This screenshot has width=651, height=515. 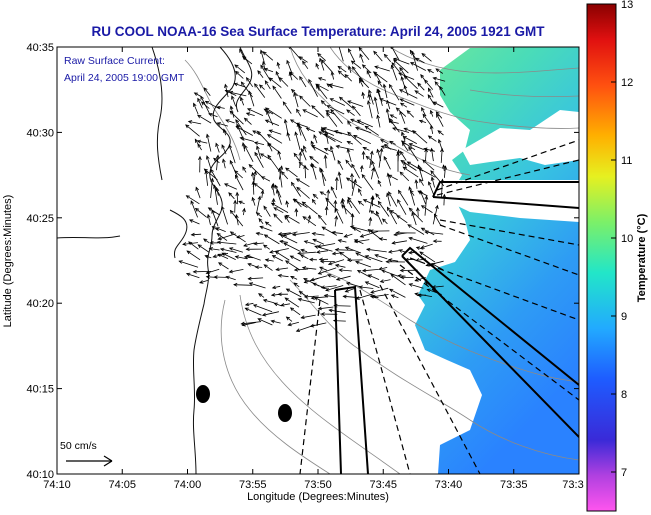 What do you see at coordinates (188, 485) in the screenshot?
I see `x-tick-label: 74:00` at bounding box center [188, 485].